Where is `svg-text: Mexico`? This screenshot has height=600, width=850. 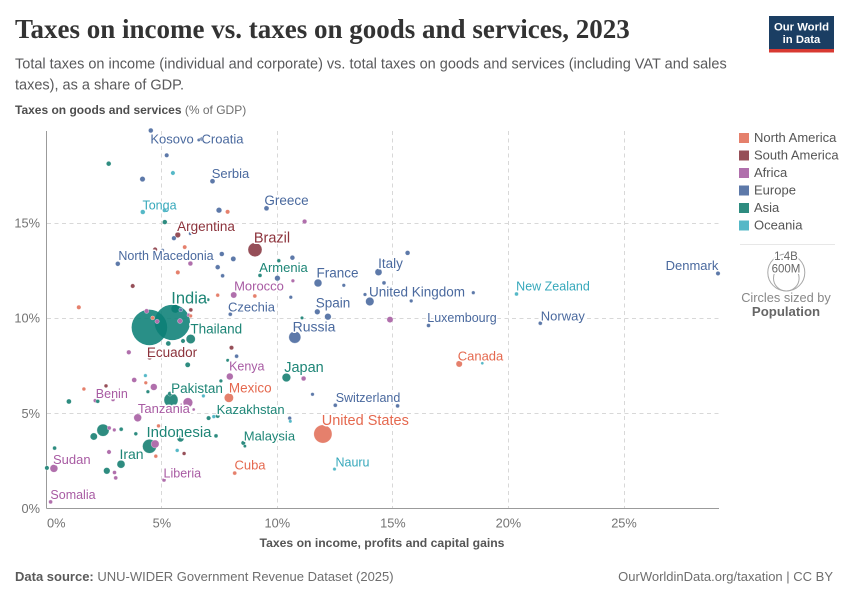 svg-text: Mexico is located at coordinates (250, 387).